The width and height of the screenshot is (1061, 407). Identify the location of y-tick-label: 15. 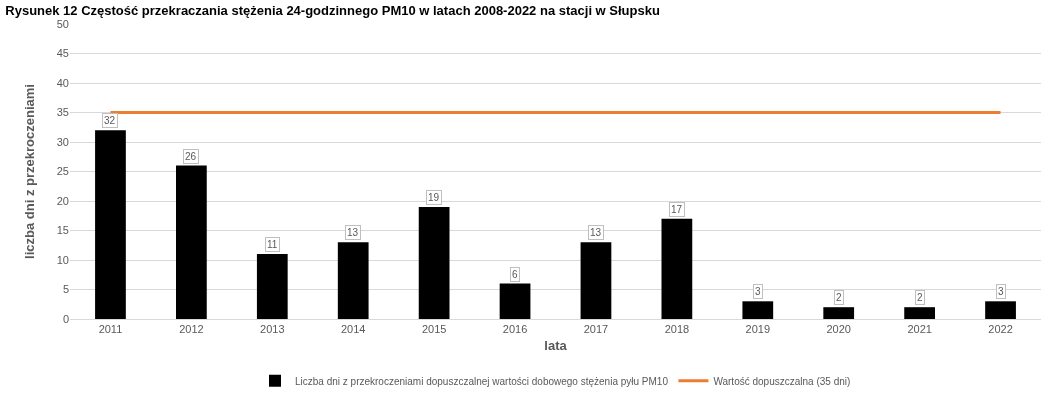
(62, 230).